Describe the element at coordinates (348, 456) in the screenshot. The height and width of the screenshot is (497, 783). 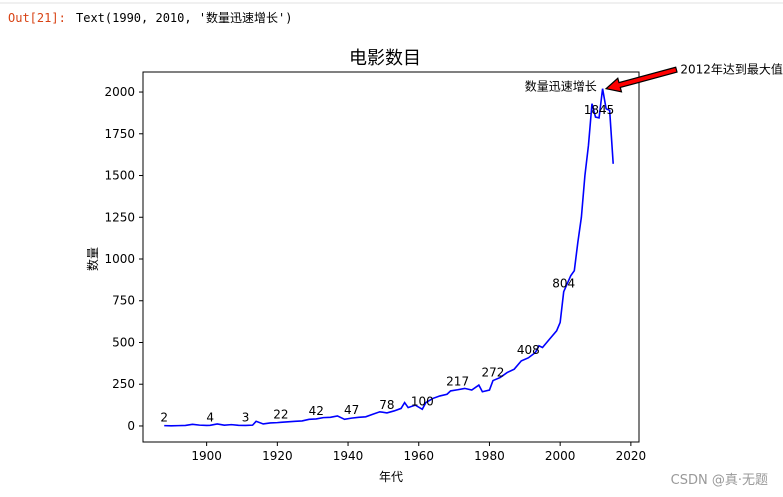
I see `x-tick-label: 1940` at that location.